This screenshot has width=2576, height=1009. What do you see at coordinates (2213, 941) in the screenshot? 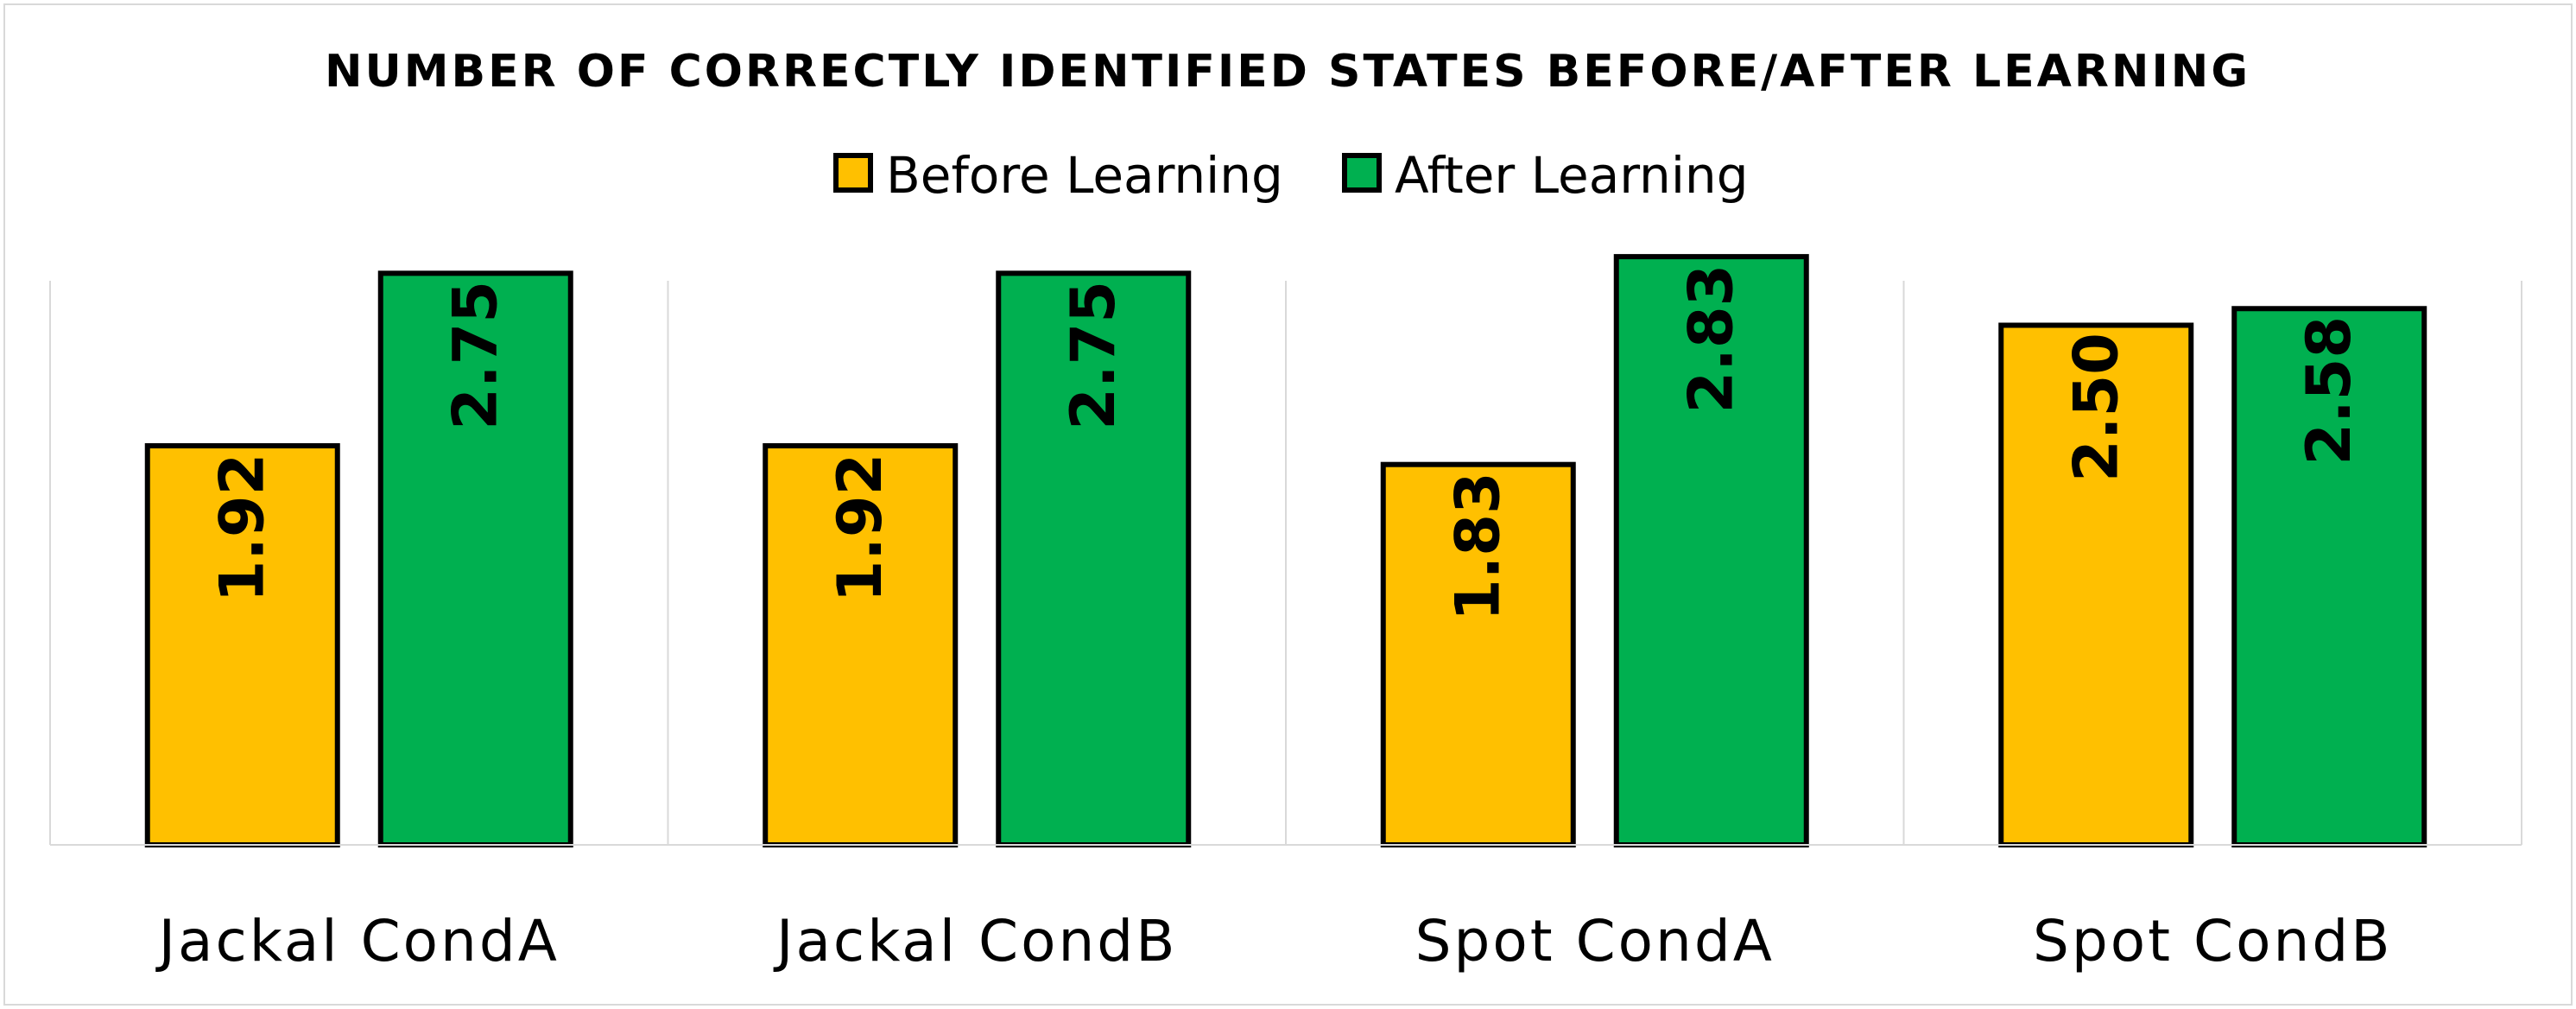
I see `category-label: Spot CondB` at bounding box center [2213, 941].